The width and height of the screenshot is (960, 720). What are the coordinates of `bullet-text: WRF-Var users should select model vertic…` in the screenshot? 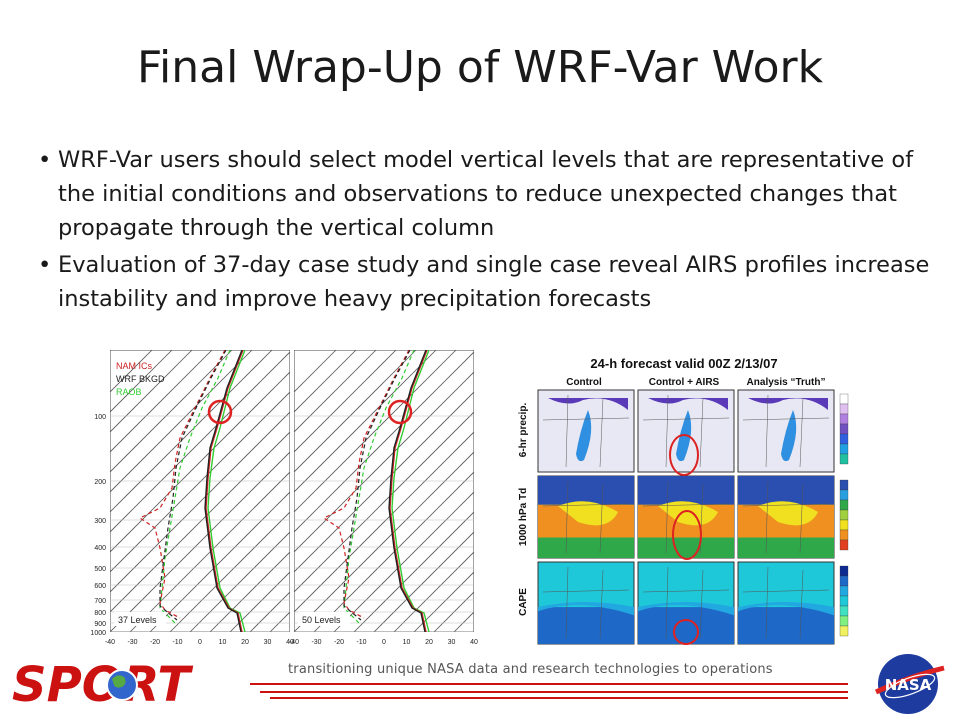 It's located at (486, 194).